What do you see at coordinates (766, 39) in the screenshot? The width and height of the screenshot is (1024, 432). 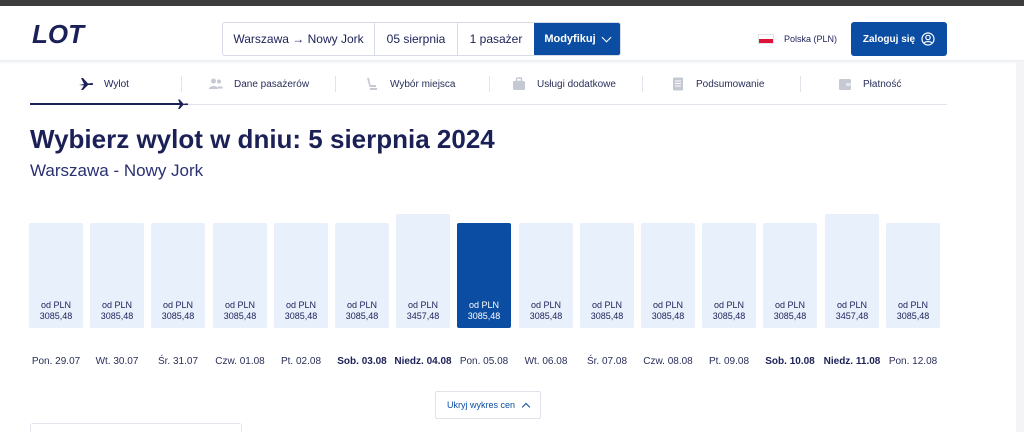 I see `poland-flag-icon` at bounding box center [766, 39].